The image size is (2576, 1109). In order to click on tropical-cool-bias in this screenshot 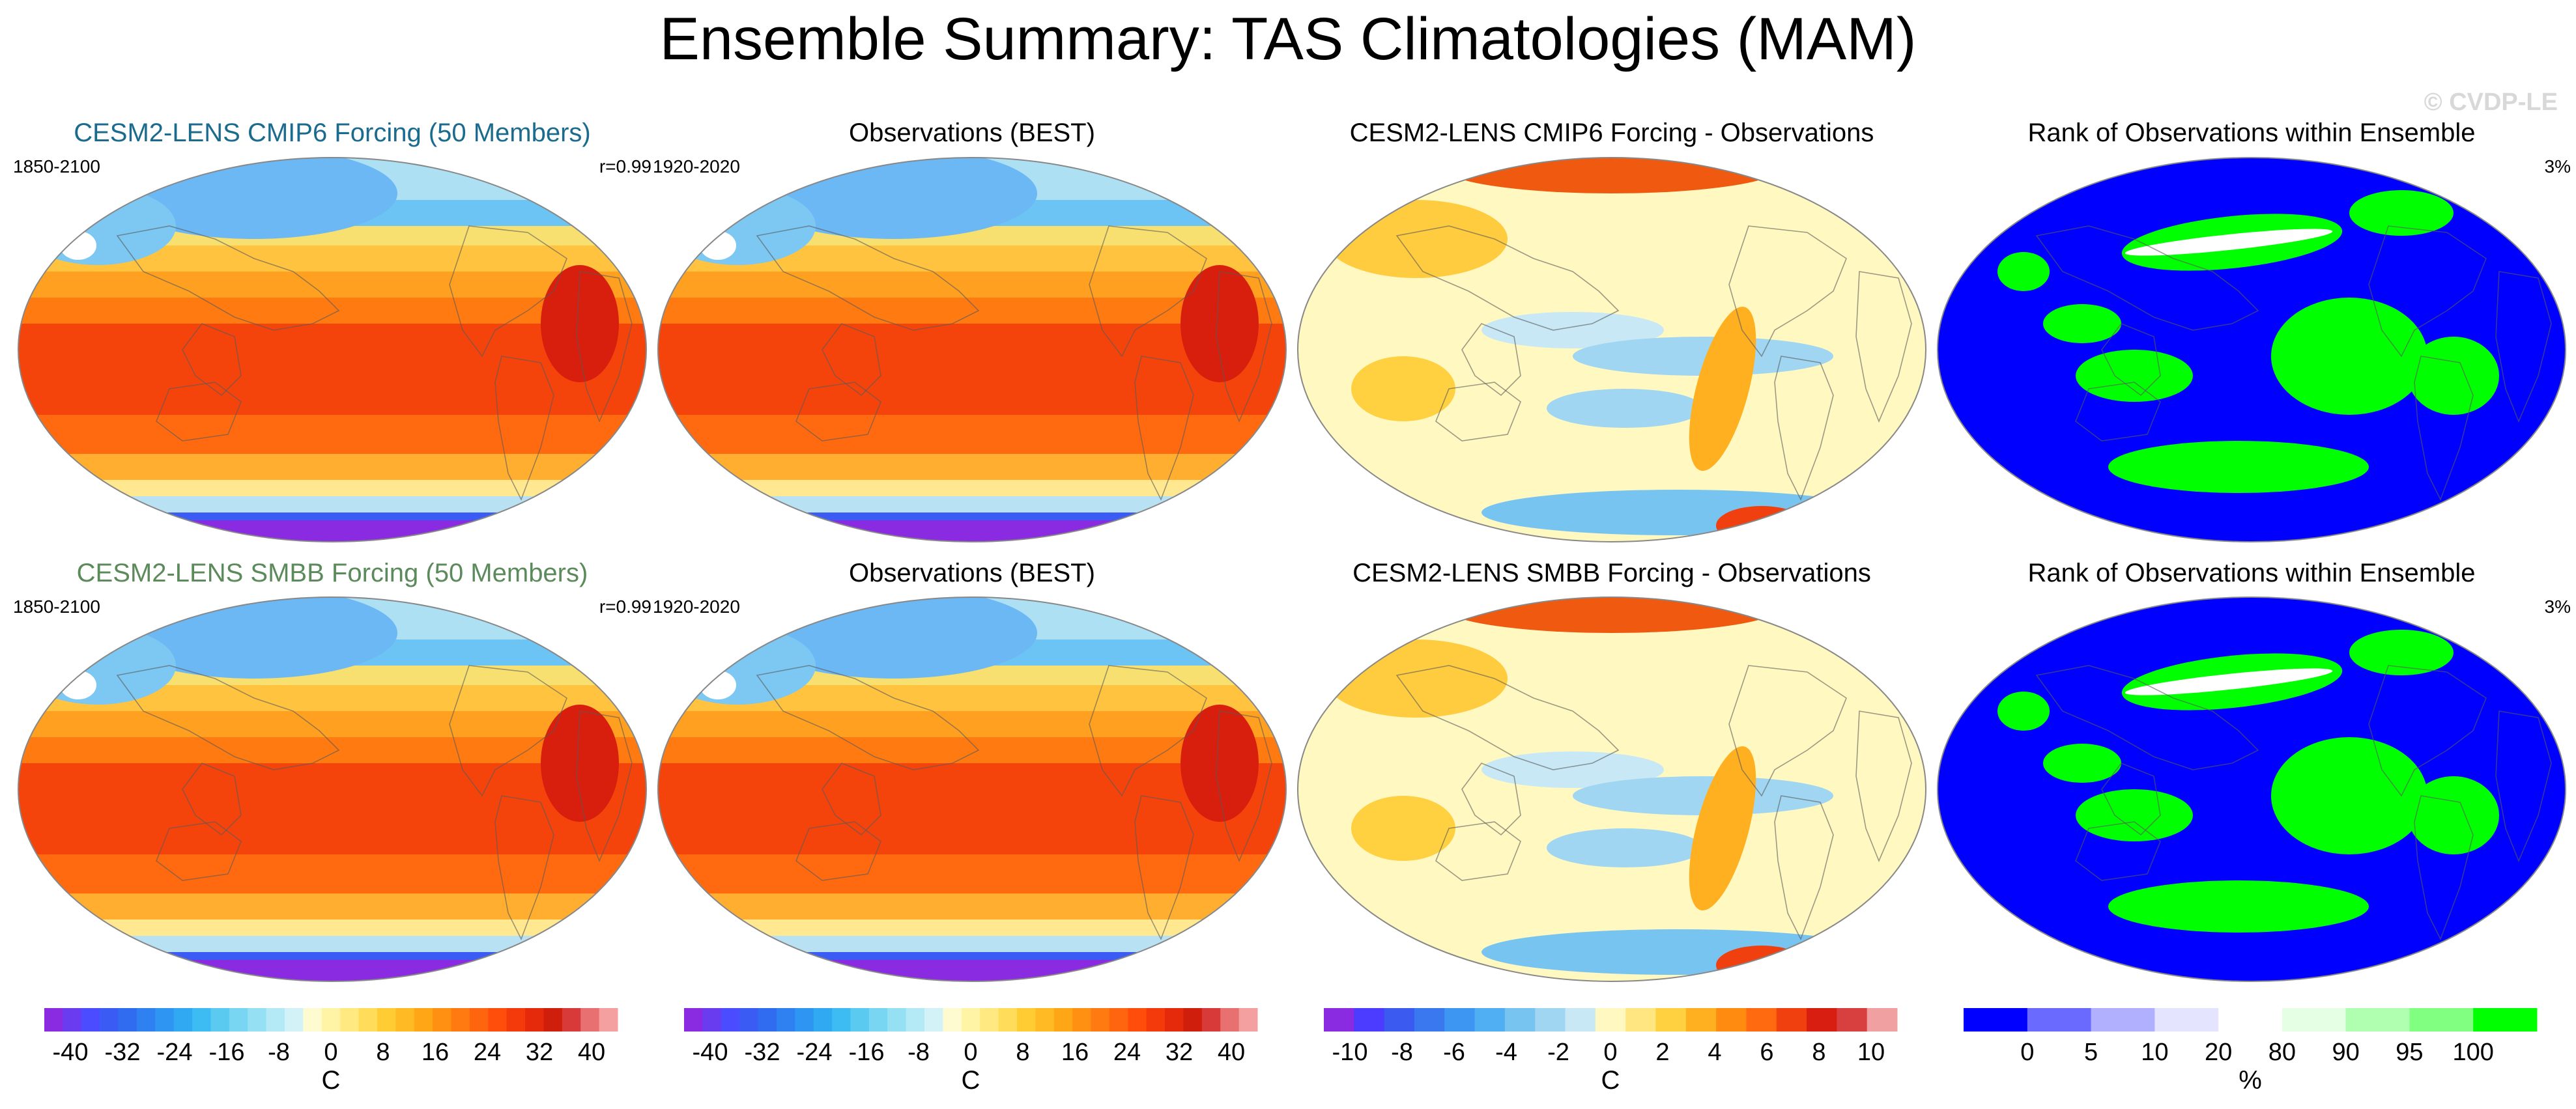, I will do `click(1703, 796)`.